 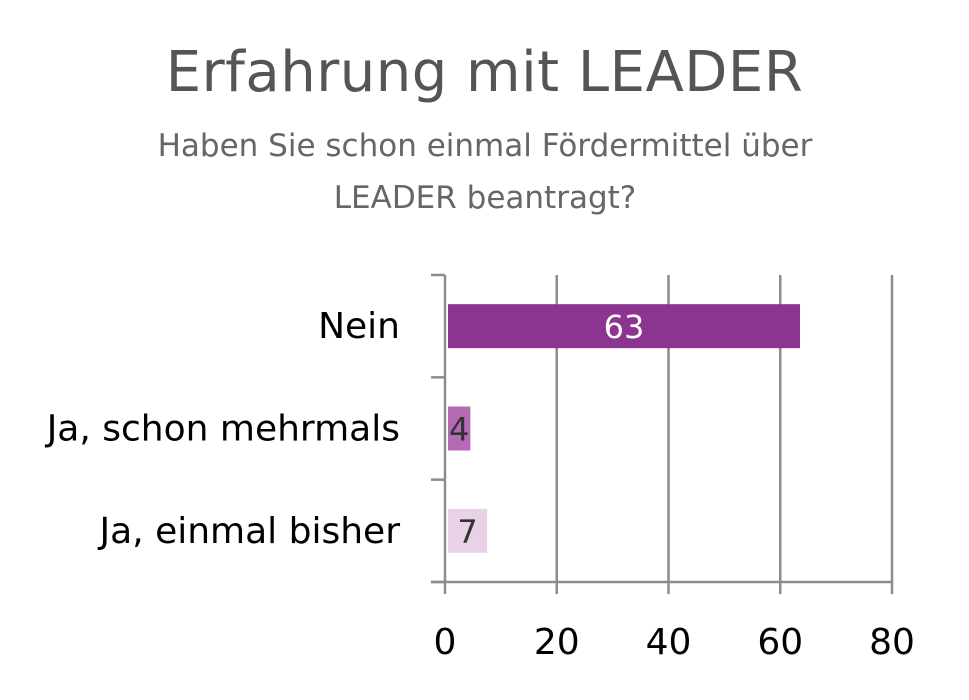 What do you see at coordinates (669, 642) in the screenshot?
I see `x-tick-label: 40` at bounding box center [669, 642].